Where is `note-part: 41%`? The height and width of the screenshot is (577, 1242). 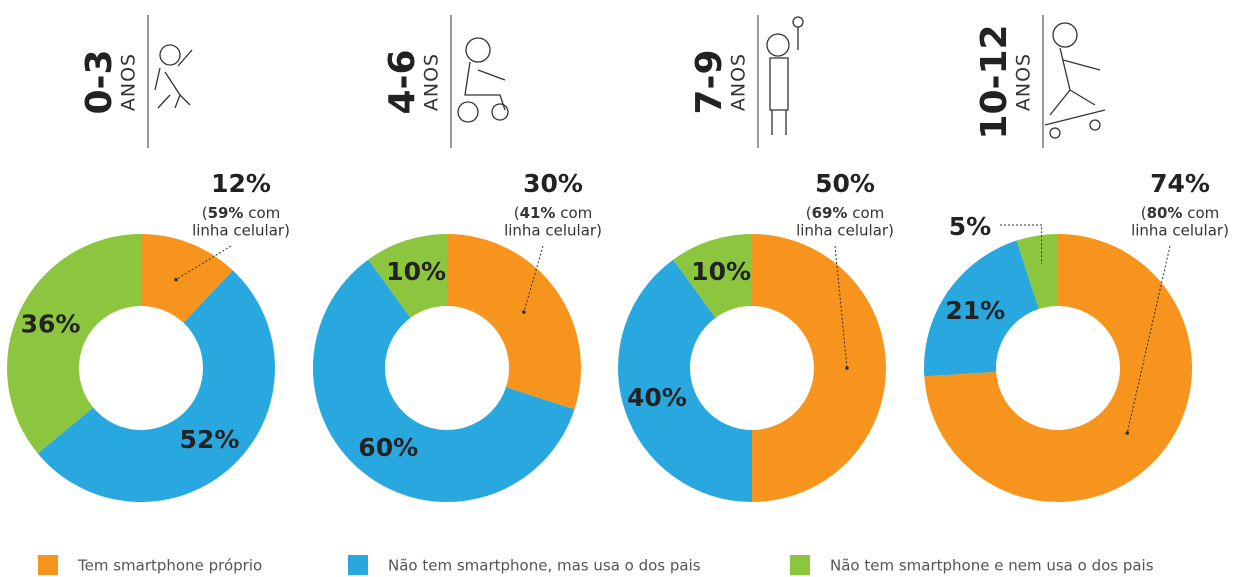 note-part: 41% is located at coordinates (538, 213).